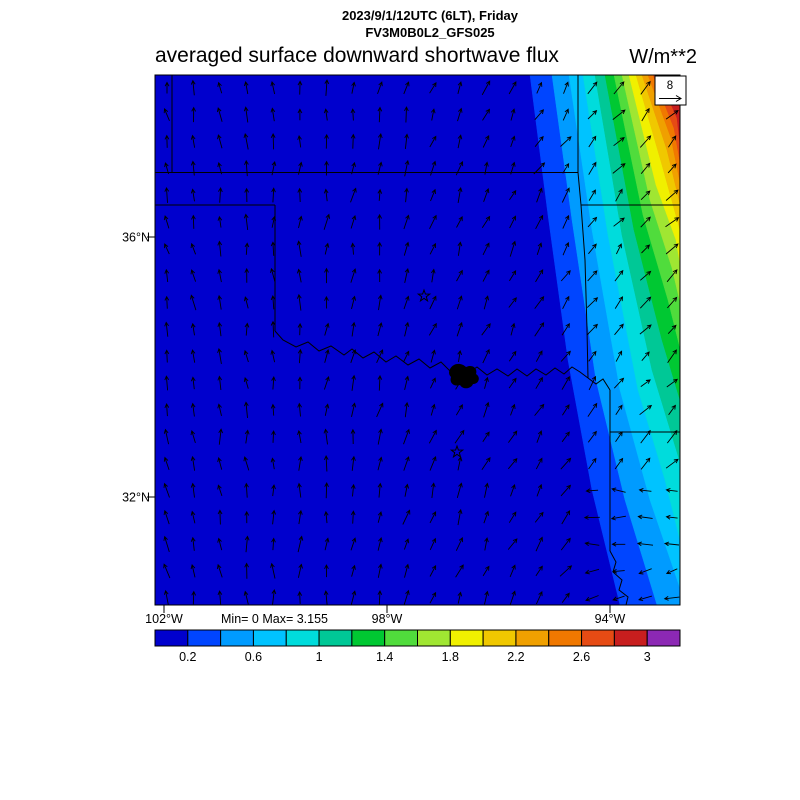 This screenshot has width=800, height=800. Describe the element at coordinates (430, 15) in the screenshot. I see `datetime-label: 2023/9/1/12UTC (6LT), Friday` at that location.